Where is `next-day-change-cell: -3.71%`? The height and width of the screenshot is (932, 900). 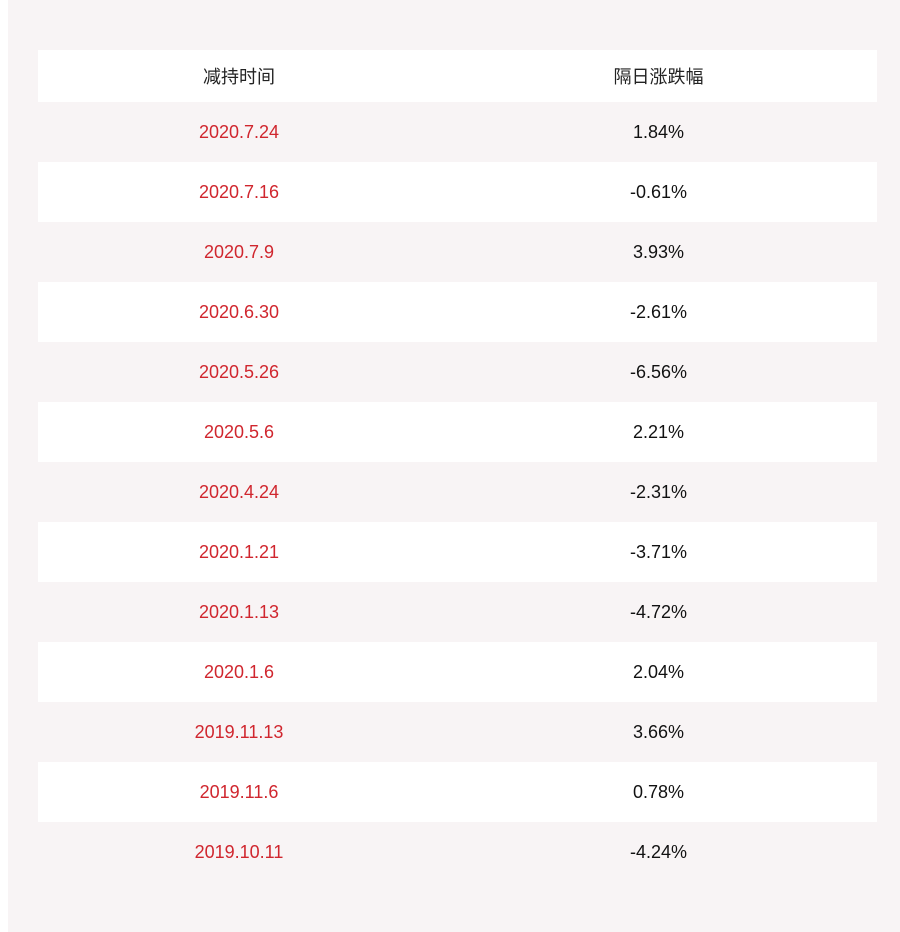 next-day-change-cell: -3.71% is located at coordinates (658, 551).